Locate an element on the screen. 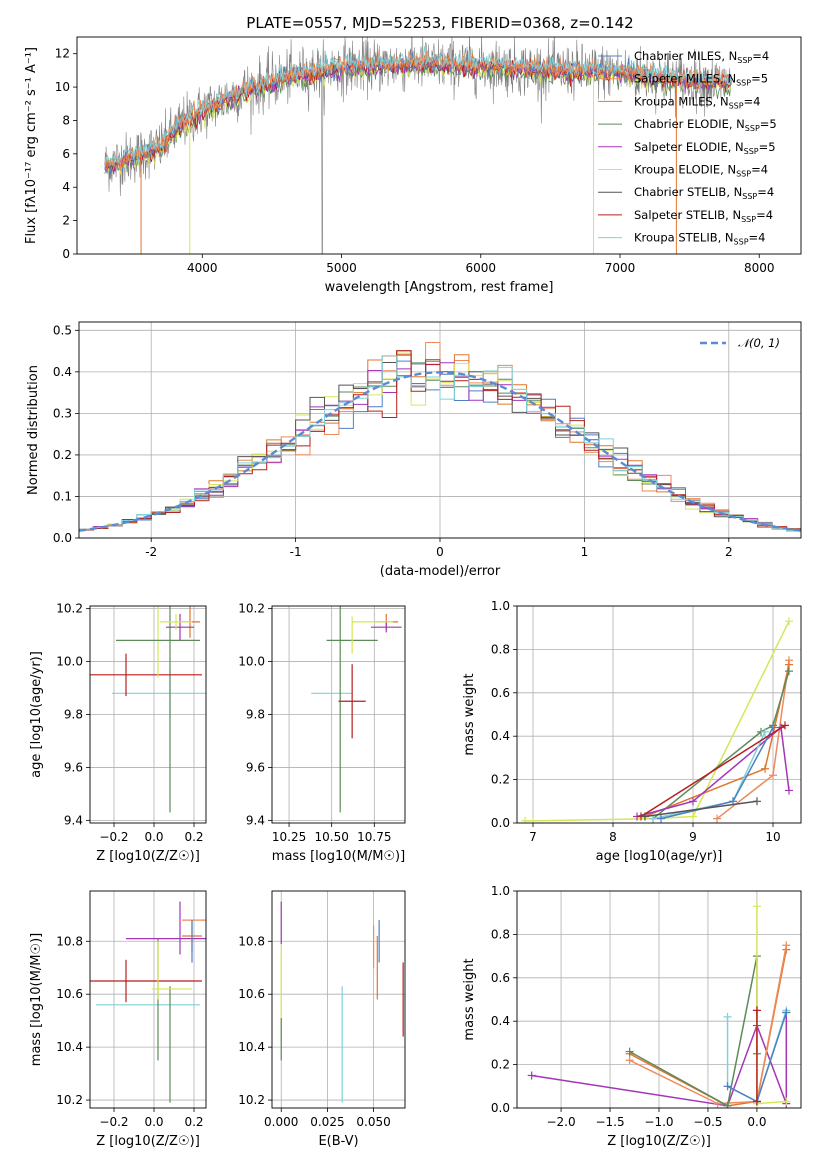 This screenshot has height=1170, width=819. legend-entry: Salpeter MILES, NSSP=5 is located at coordinates (701, 80).